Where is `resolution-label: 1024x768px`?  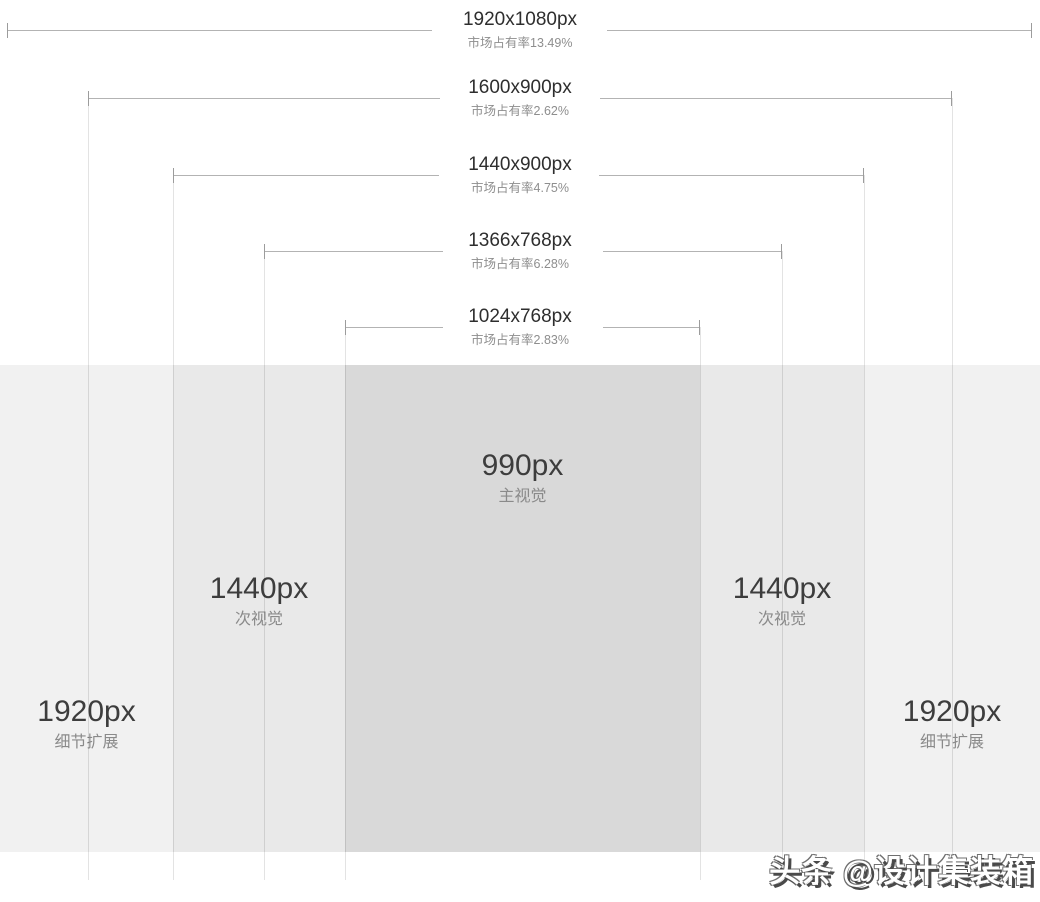 resolution-label: 1024x768px is located at coordinates (520, 316).